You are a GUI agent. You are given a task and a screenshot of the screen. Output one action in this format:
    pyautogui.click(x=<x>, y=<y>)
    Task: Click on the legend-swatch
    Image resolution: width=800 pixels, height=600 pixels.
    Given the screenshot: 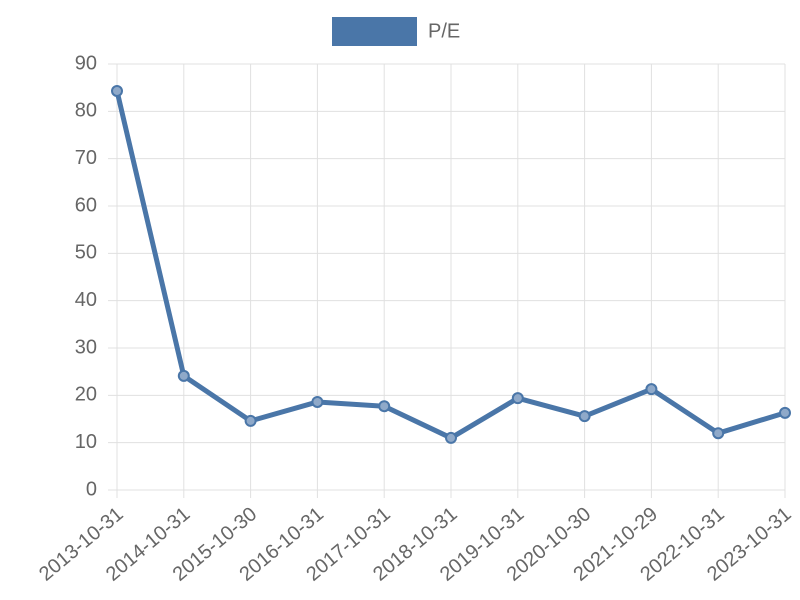 What is the action you would take?
    pyautogui.click(x=374, y=31)
    